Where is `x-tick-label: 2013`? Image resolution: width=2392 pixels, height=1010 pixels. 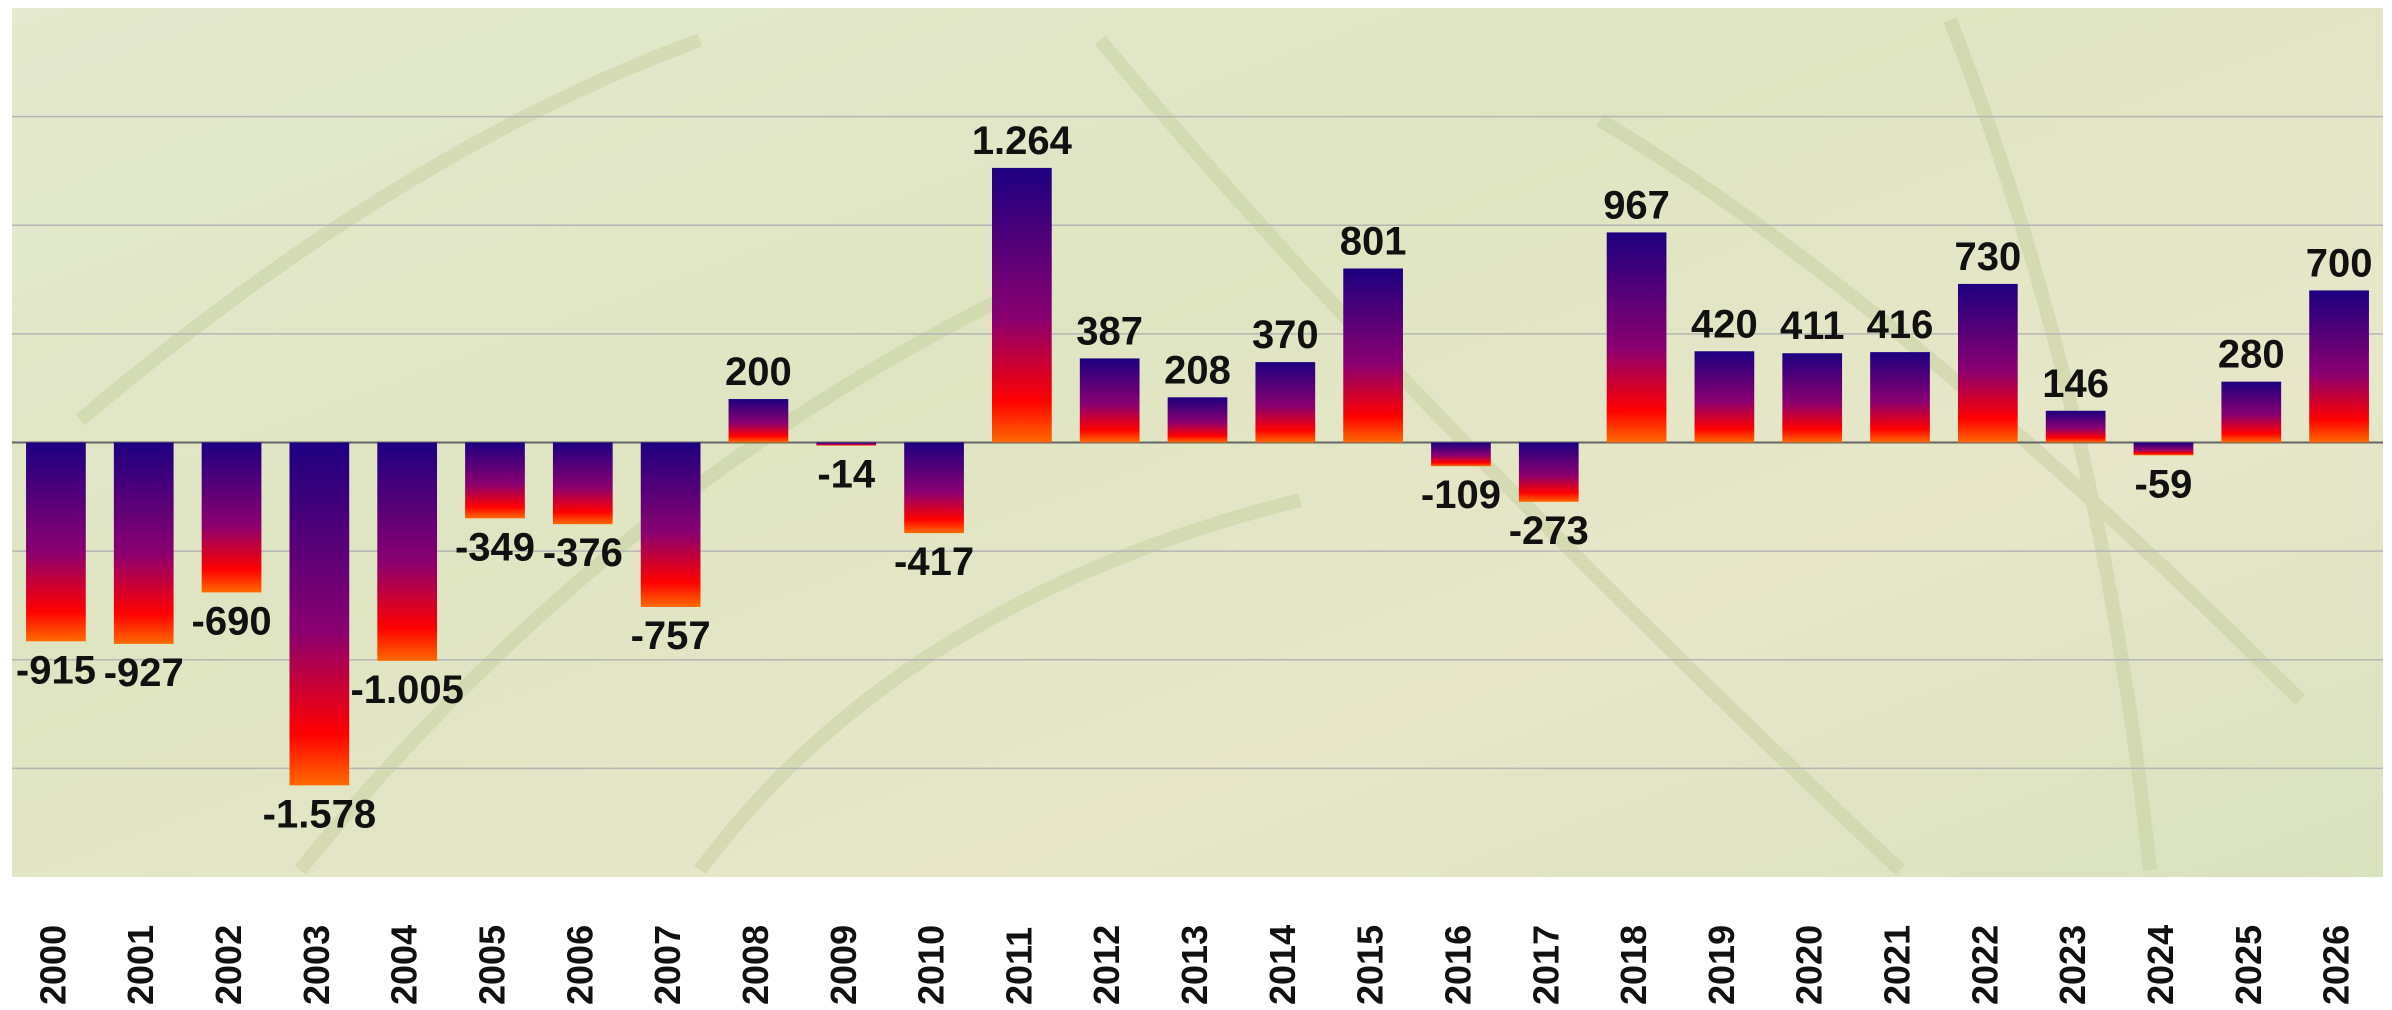
x-tick-label: 2013 is located at coordinates (1194, 965).